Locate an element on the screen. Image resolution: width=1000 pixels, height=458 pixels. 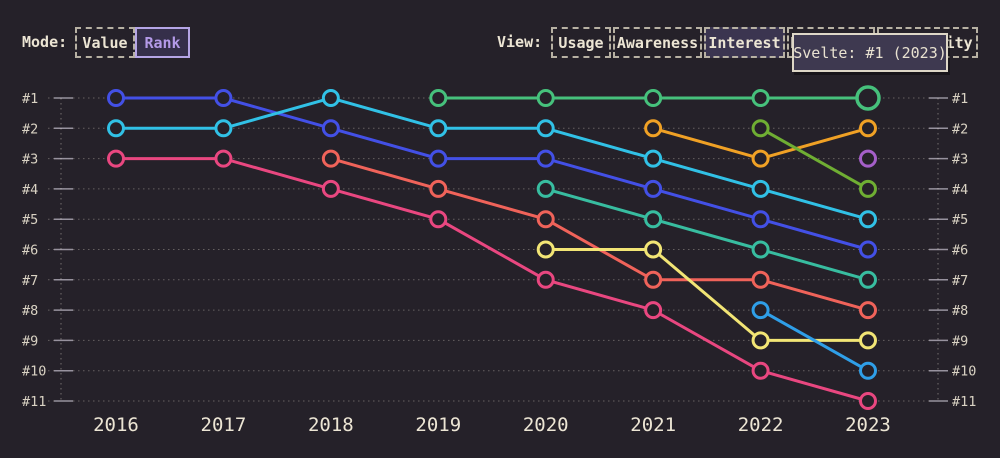
rank-label-left-3: #3 is located at coordinates (30, 160).